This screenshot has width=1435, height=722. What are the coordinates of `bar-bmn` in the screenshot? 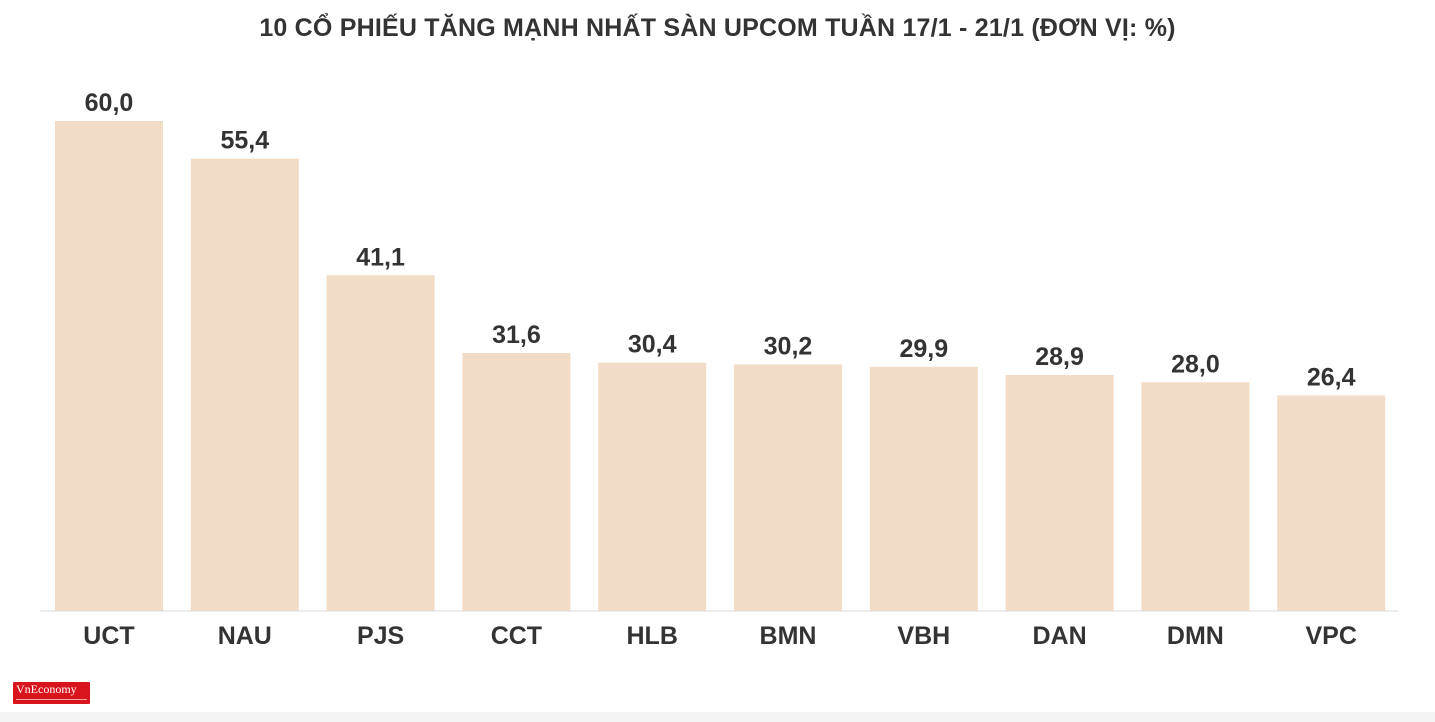 It's located at (788, 487).